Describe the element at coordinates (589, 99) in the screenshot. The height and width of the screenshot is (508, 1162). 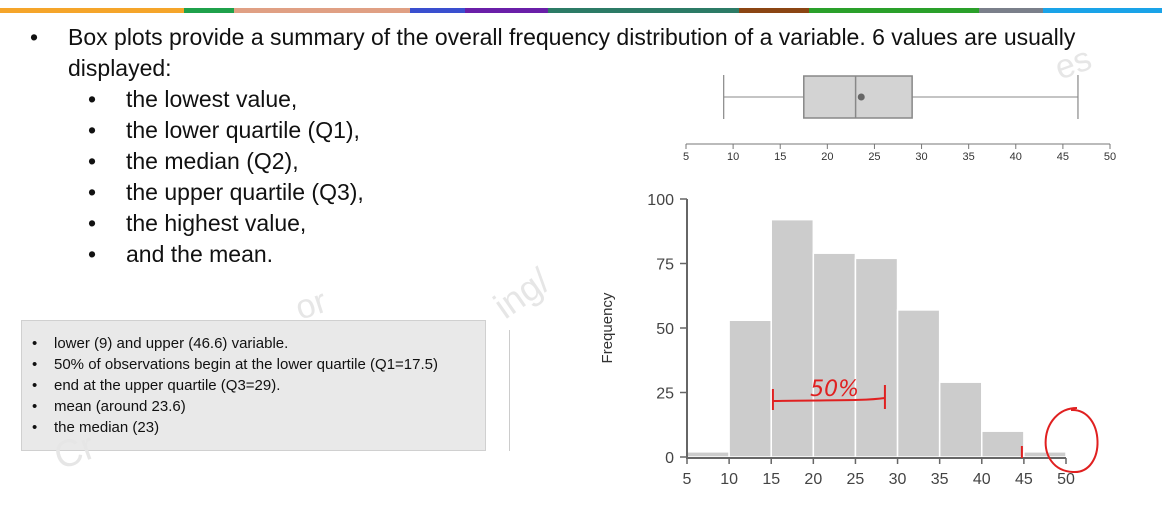
I see `sub-bullet-lowest: the lowest value,` at that location.